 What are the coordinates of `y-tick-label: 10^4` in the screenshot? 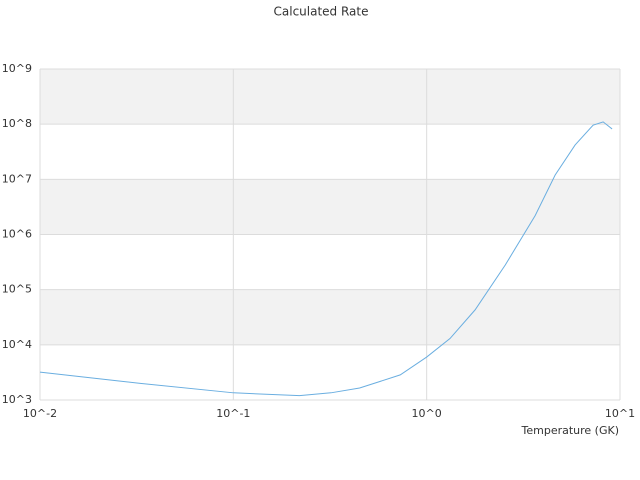 It's located at (17, 344).